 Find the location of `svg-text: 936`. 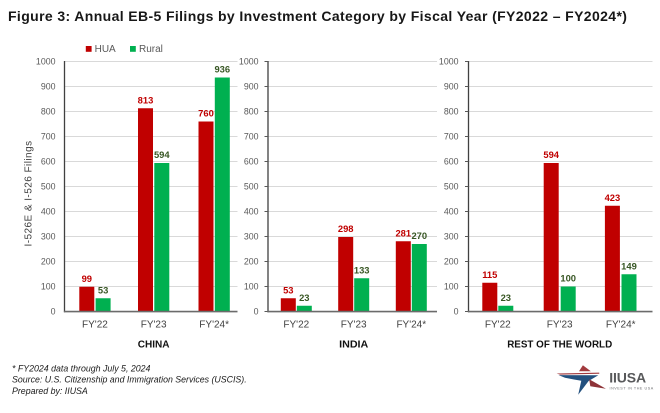

svg-text: 936 is located at coordinates (222, 69).